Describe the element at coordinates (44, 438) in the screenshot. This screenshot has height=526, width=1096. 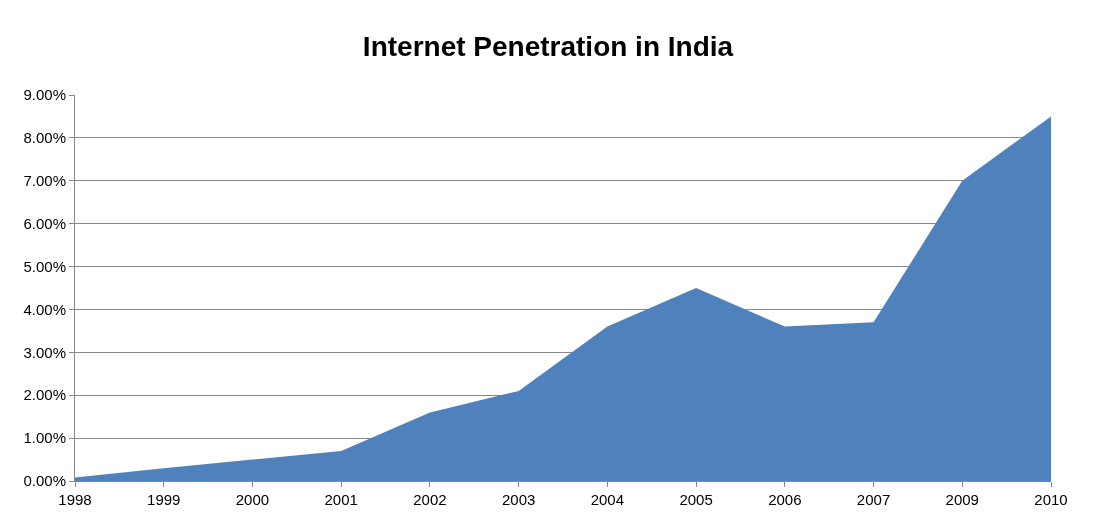
I see `y-tick-label: 1.00%` at that location.